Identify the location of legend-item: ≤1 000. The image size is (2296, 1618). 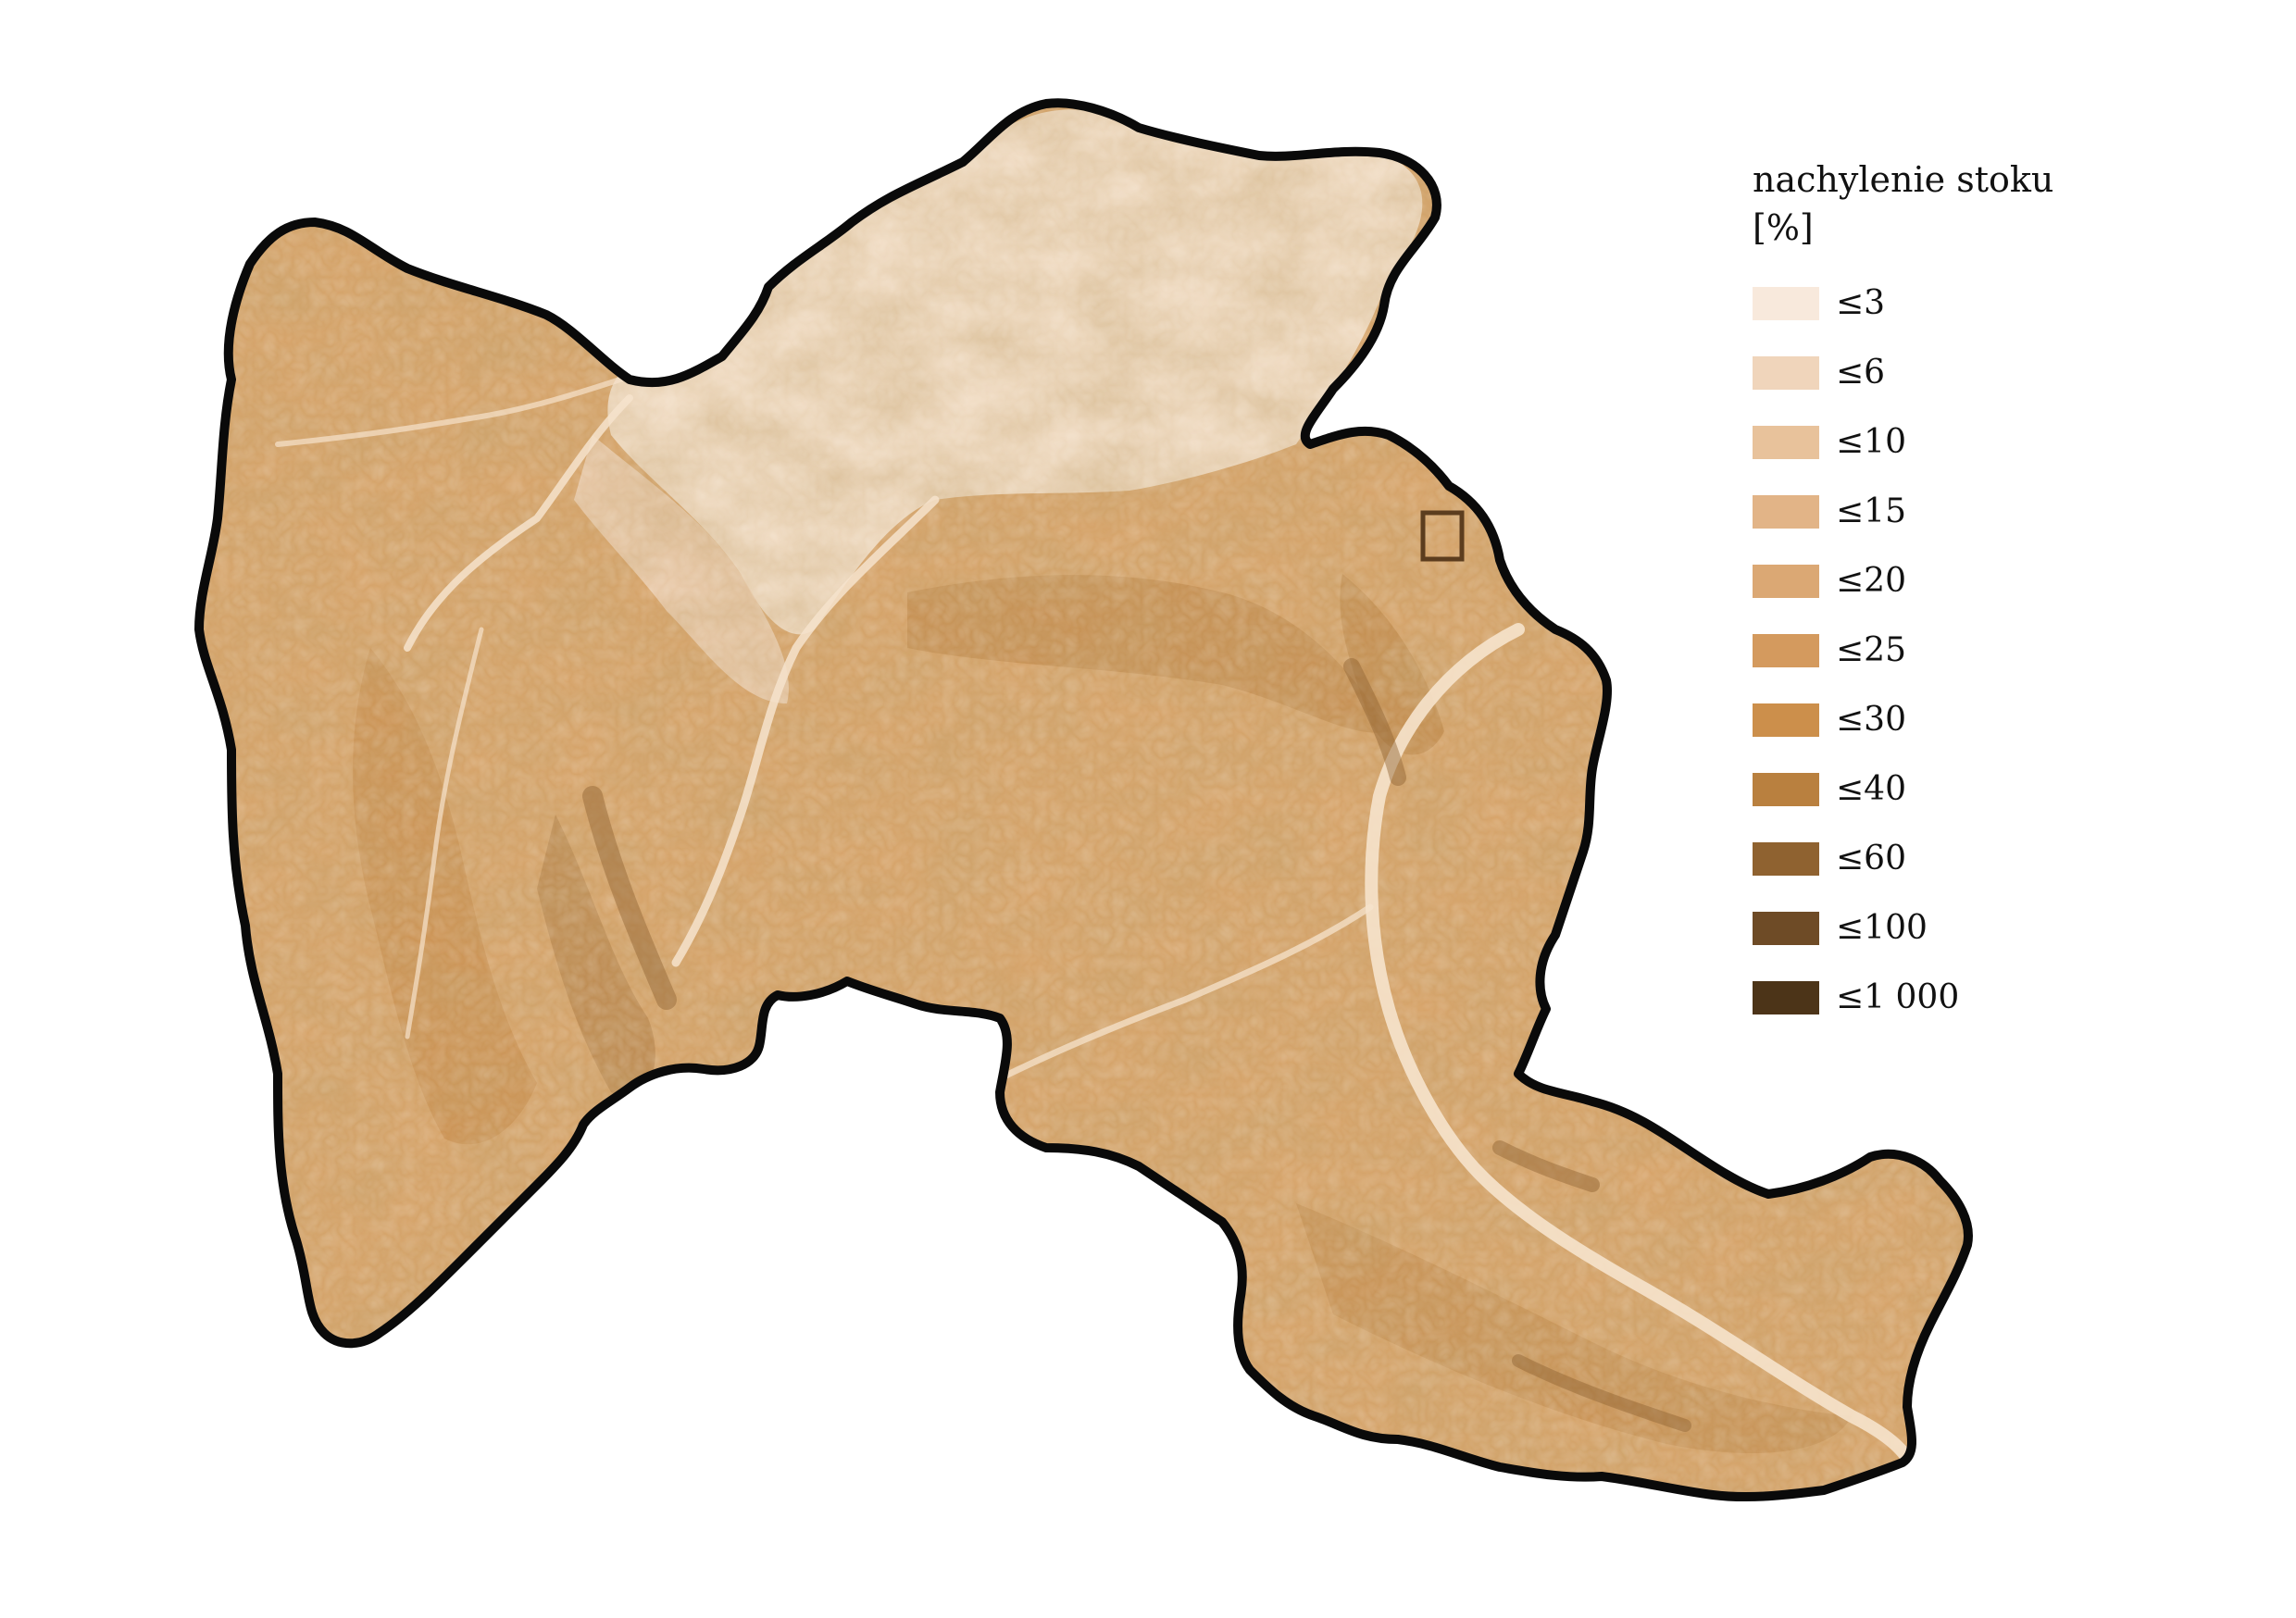
(1947, 997).